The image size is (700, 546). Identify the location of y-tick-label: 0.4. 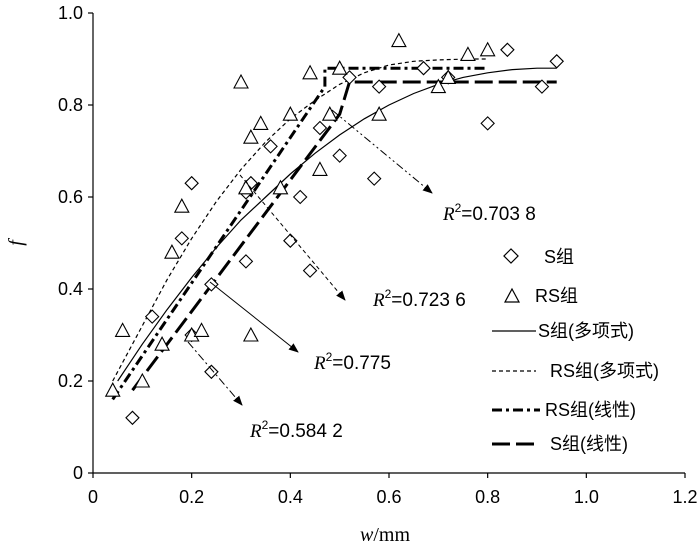
(70, 289).